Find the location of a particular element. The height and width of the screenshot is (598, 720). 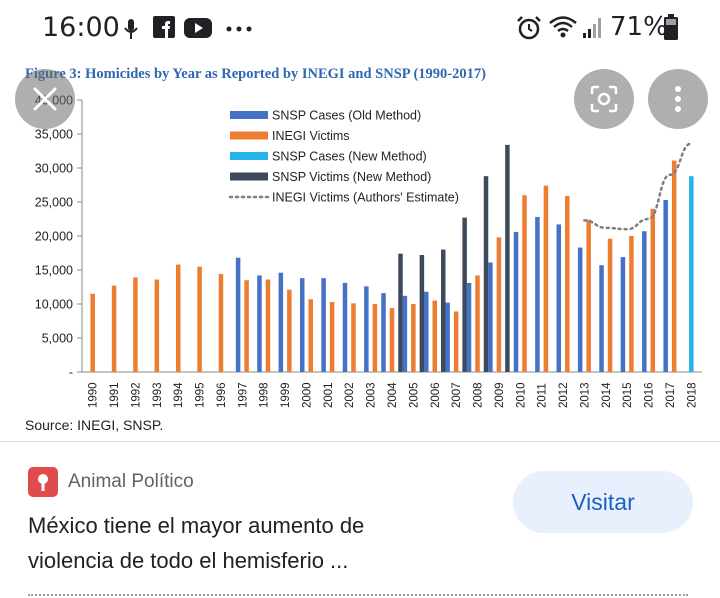

microphone-icon is located at coordinates (131, 29).